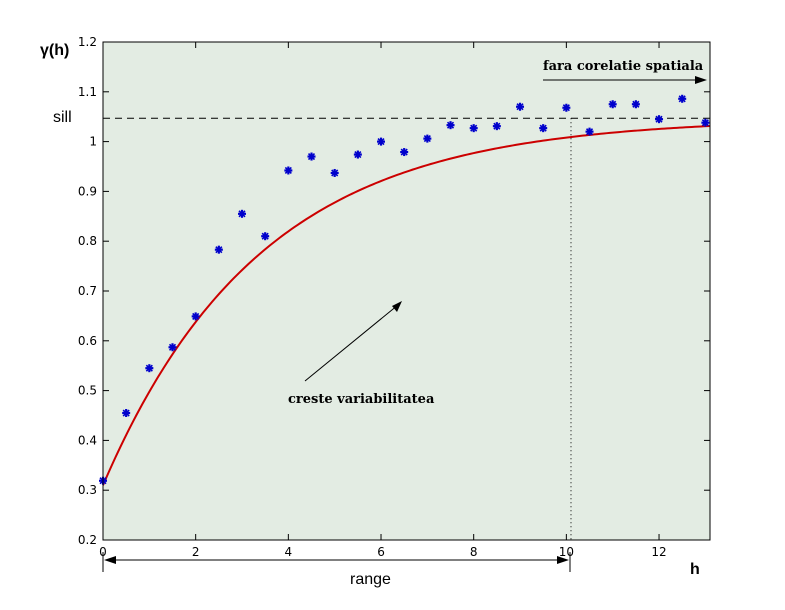 The width and height of the screenshot is (785, 610). Describe the element at coordinates (87, 391) in the screenshot. I see `y-tick-label: 0.5` at that location.